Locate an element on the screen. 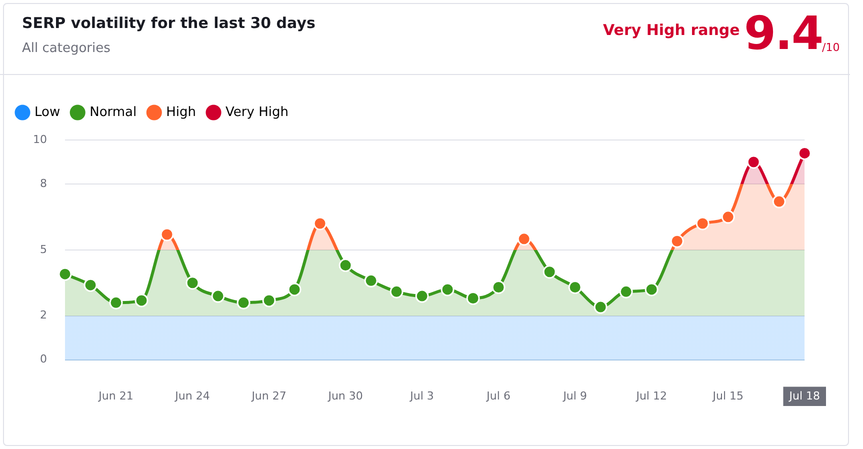  text: 9.4 is located at coordinates (783, 33).